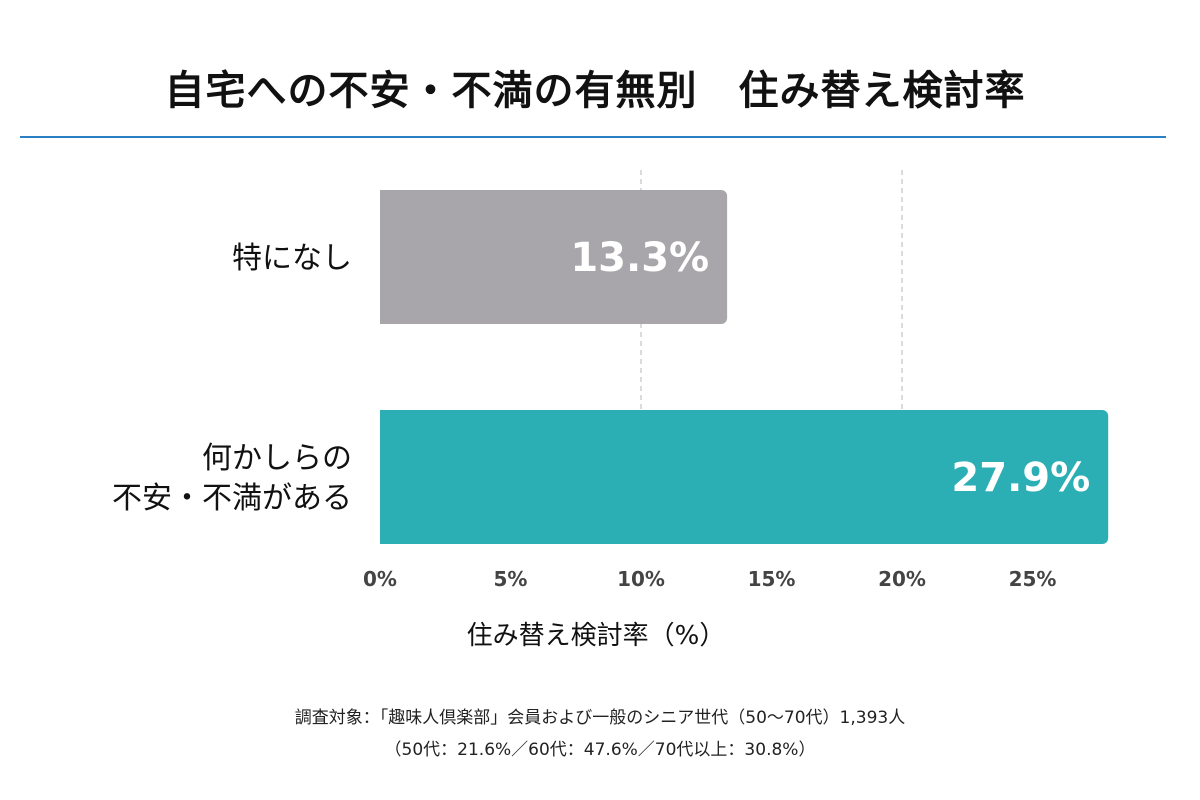 This screenshot has height=800, width=1200. What do you see at coordinates (1033, 579) in the screenshot?
I see `x-tick-label-25: 25%` at bounding box center [1033, 579].